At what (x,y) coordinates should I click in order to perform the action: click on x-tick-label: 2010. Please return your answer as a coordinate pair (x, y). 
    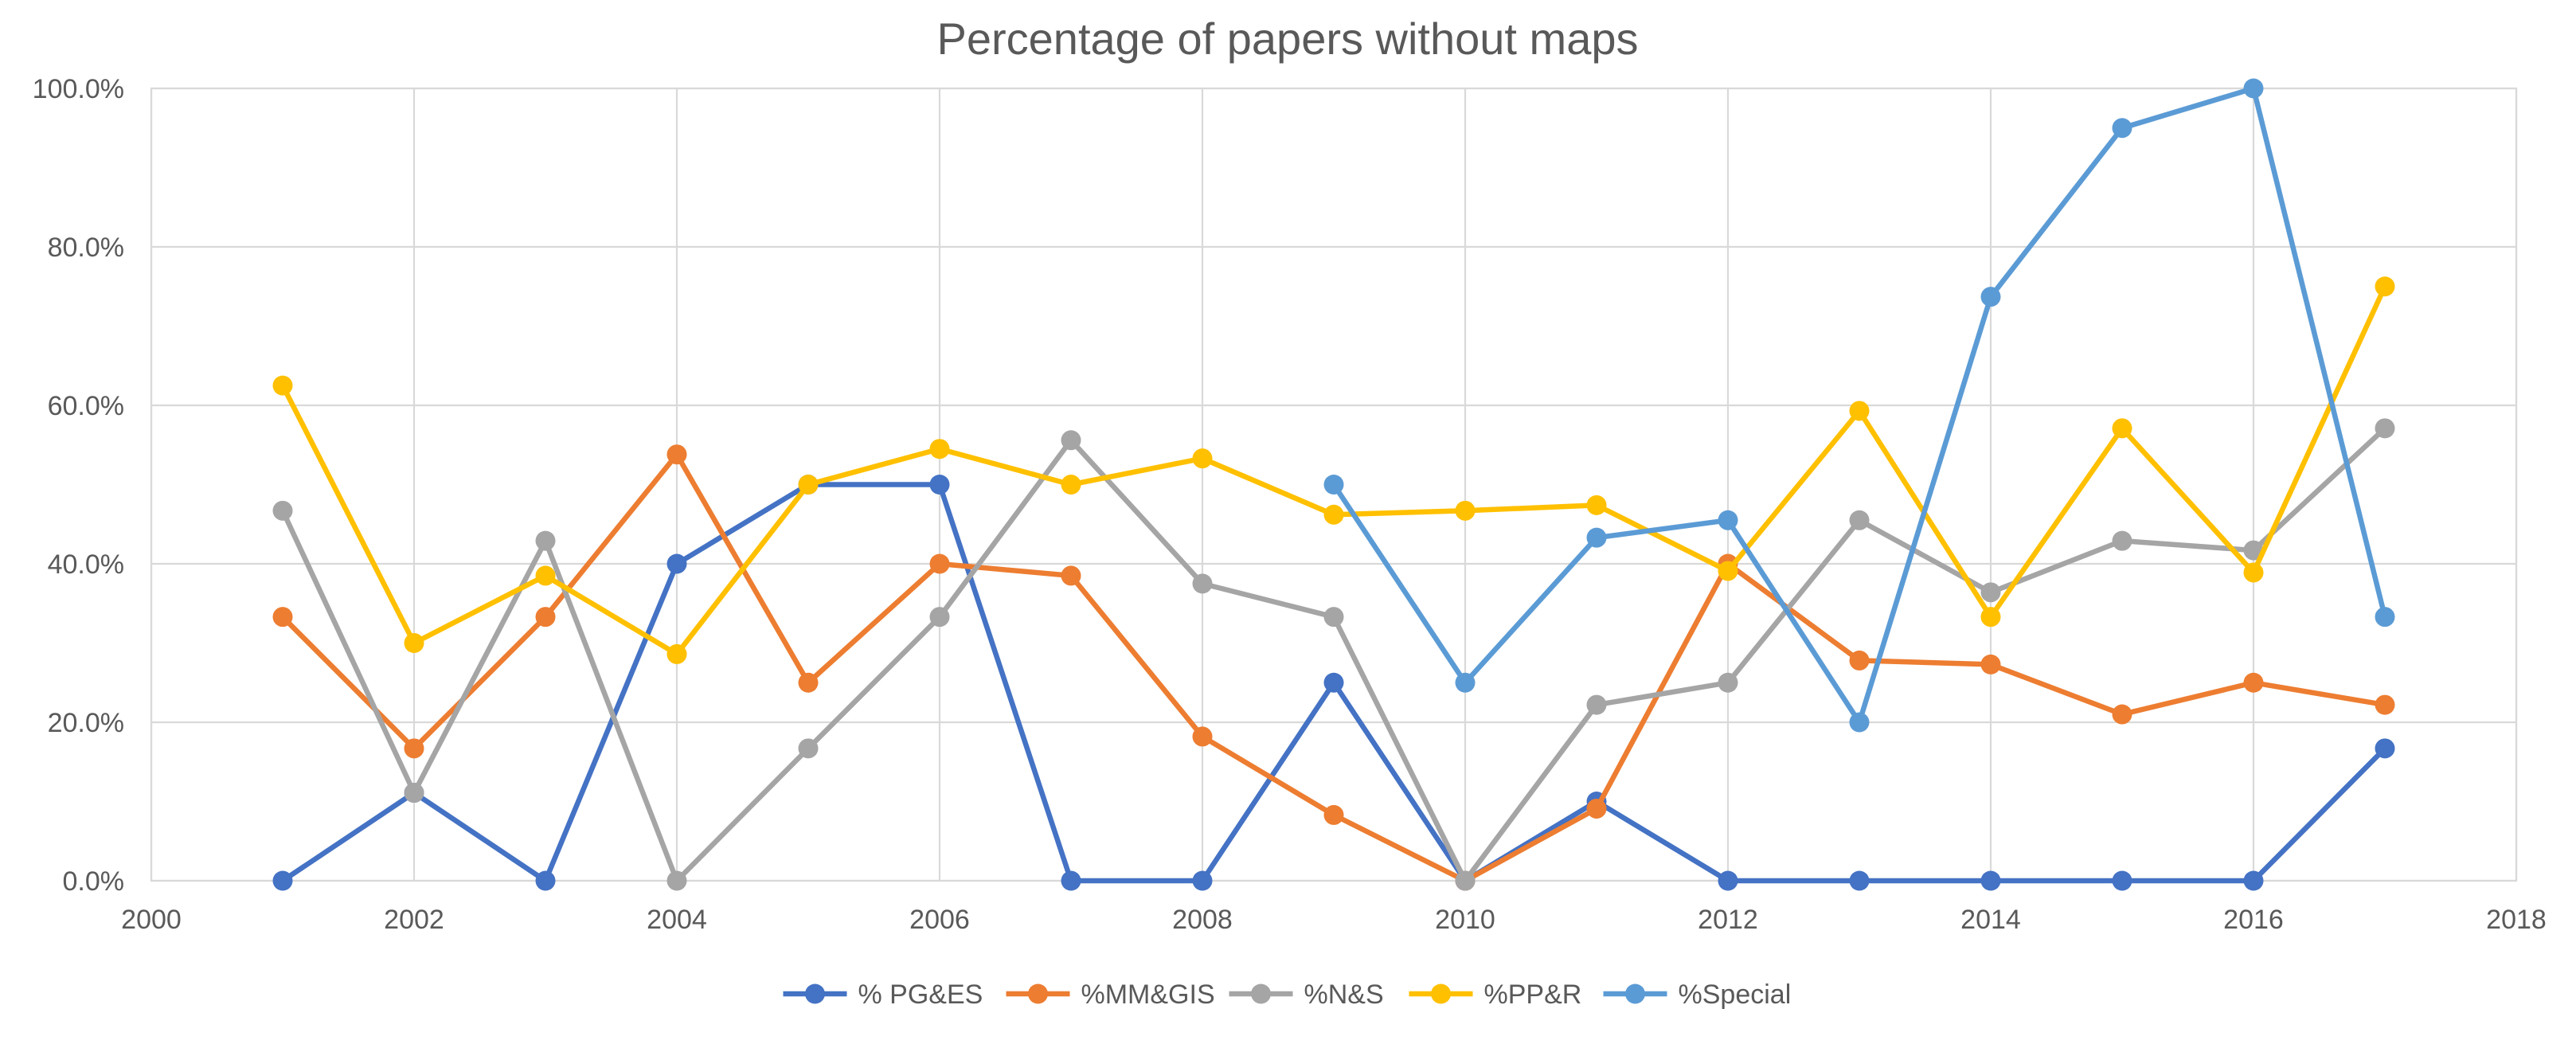
    Looking at the image, I should click on (1465, 920).